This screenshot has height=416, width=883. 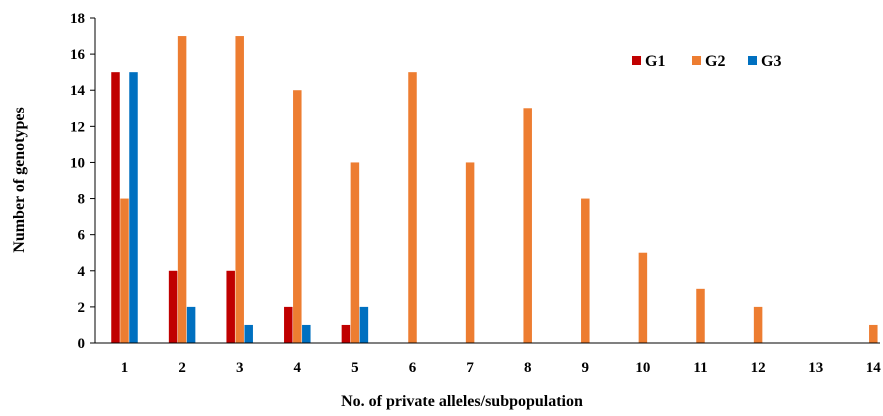 What do you see at coordinates (528, 368) in the screenshot?
I see `x-tick-label: 8` at bounding box center [528, 368].